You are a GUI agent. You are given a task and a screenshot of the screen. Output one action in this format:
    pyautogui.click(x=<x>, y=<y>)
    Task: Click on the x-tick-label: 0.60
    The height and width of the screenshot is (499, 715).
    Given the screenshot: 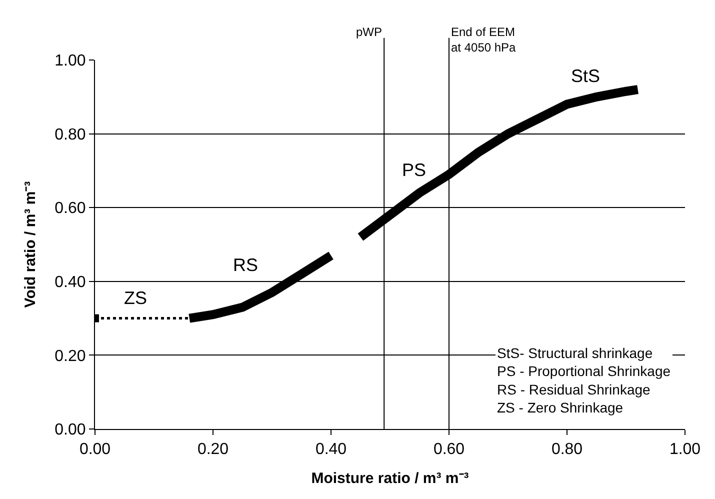 What is the action you would take?
    pyautogui.click(x=449, y=449)
    